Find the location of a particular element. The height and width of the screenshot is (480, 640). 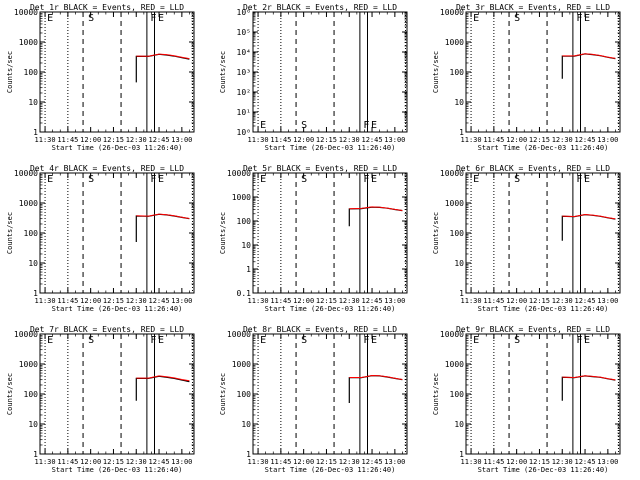

y-tick-label: 10¹ is located at coordinates (244, 112).